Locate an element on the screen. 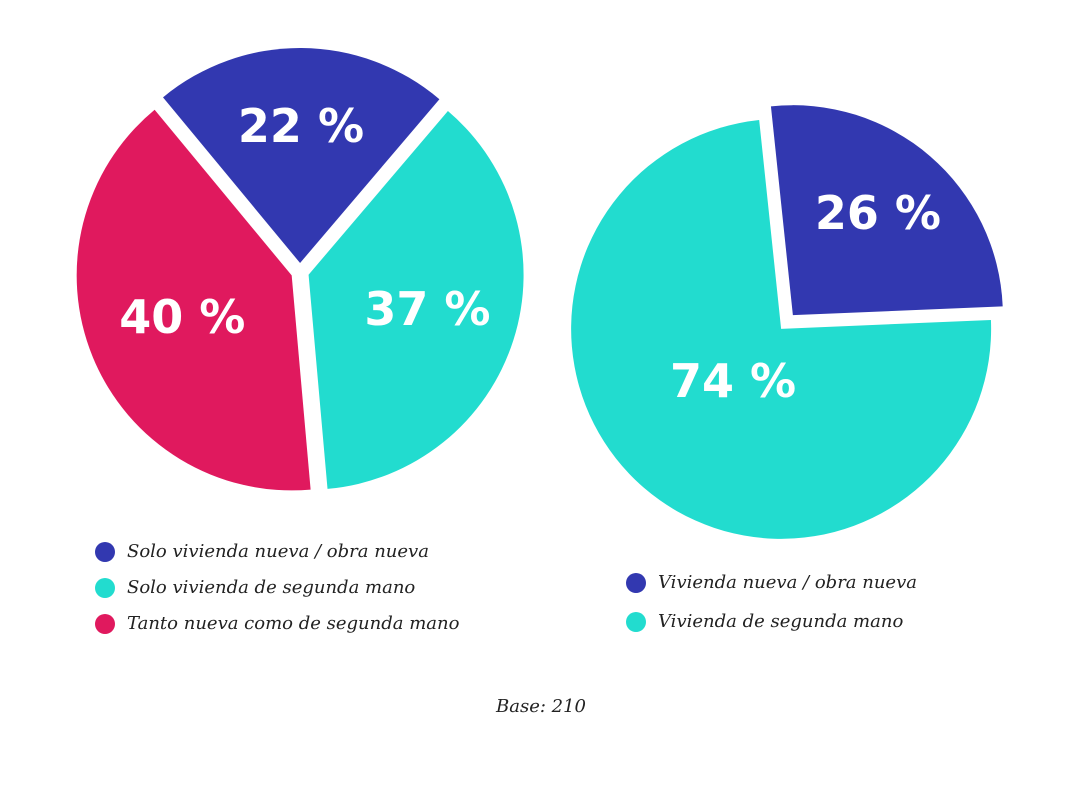 This screenshot has width=1080, height=790. base-note: Base: 210 is located at coordinates (540, 706).